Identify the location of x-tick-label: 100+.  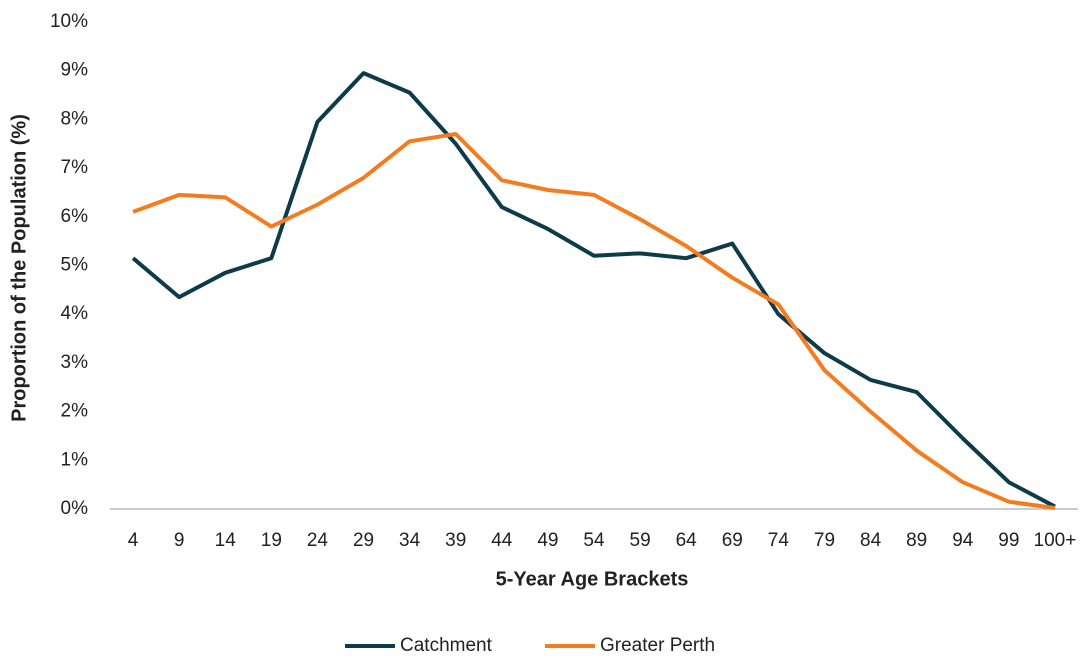
(1055, 540).